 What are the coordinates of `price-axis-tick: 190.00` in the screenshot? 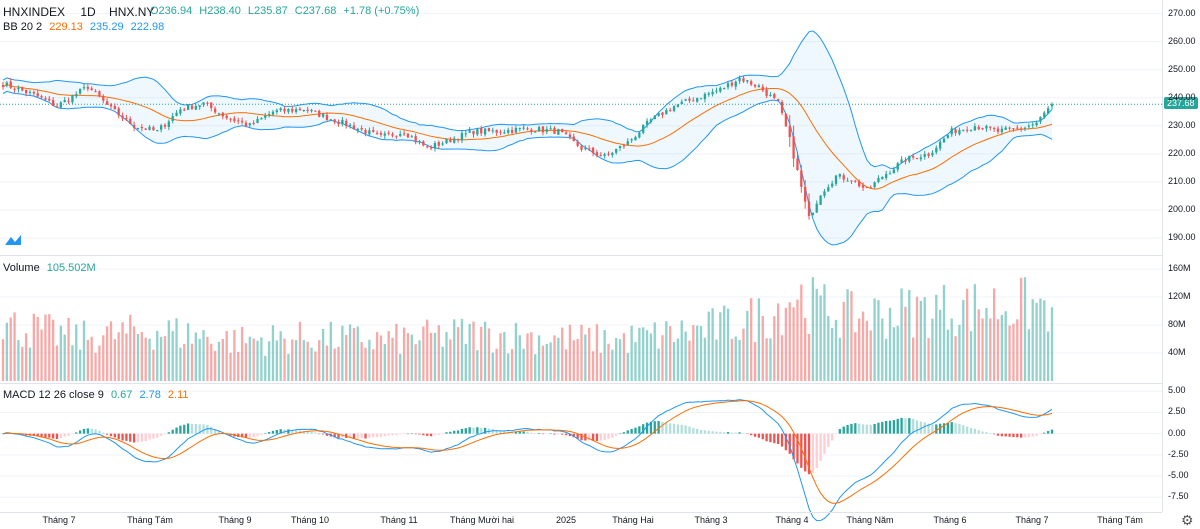 It's located at (1182, 236).